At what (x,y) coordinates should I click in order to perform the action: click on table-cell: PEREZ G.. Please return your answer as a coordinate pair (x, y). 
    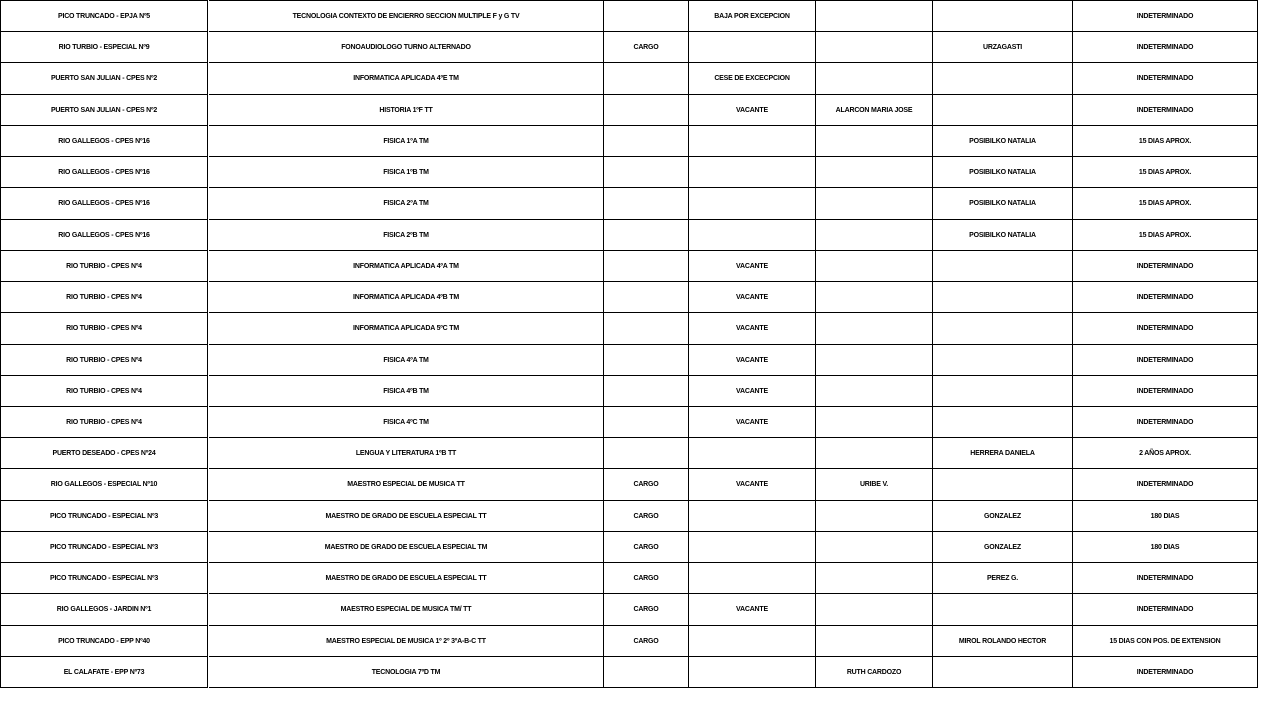
    Looking at the image, I should click on (1003, 578).